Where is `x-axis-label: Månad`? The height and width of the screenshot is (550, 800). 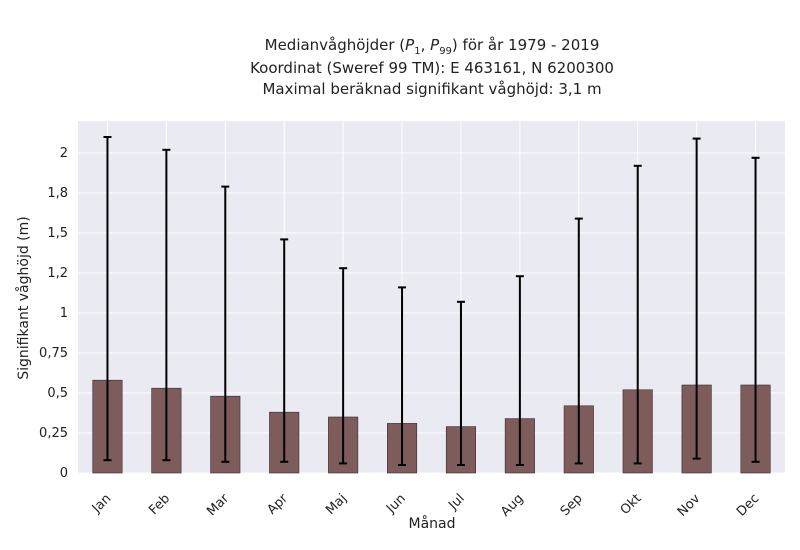
x-axis-label: Månad is located at coordinates (432, 524).